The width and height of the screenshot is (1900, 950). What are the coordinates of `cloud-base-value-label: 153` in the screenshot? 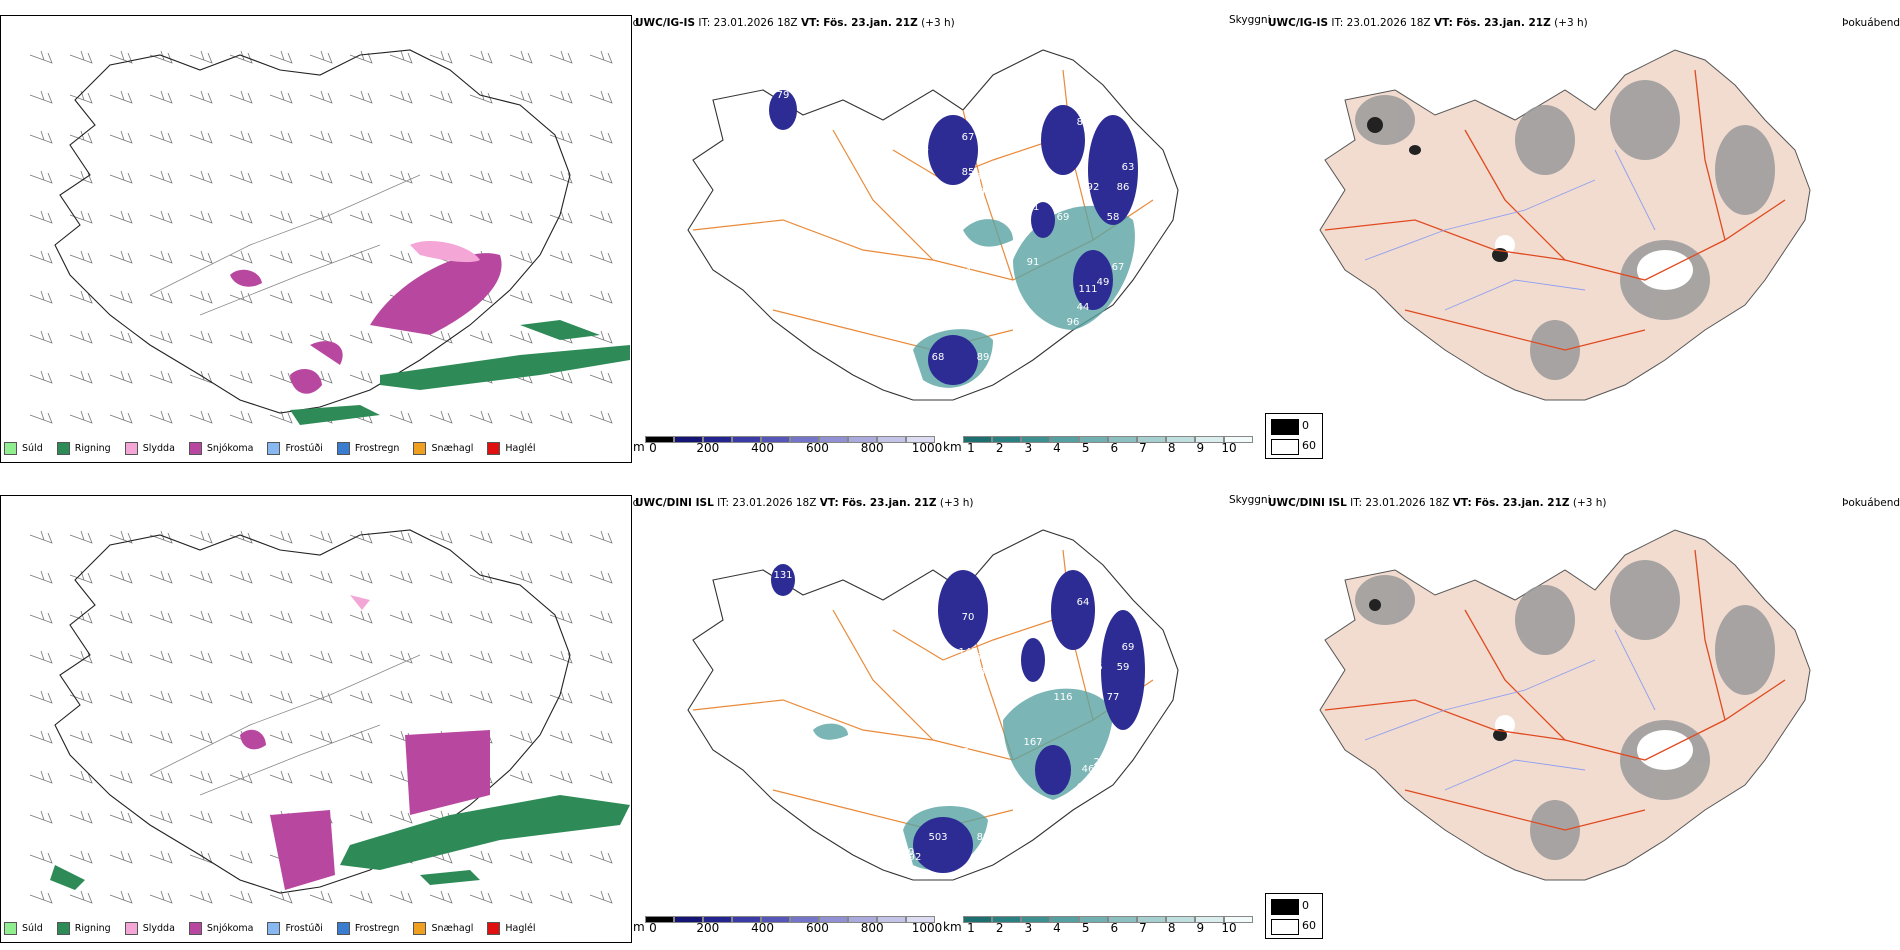 It's located at (982, 252).